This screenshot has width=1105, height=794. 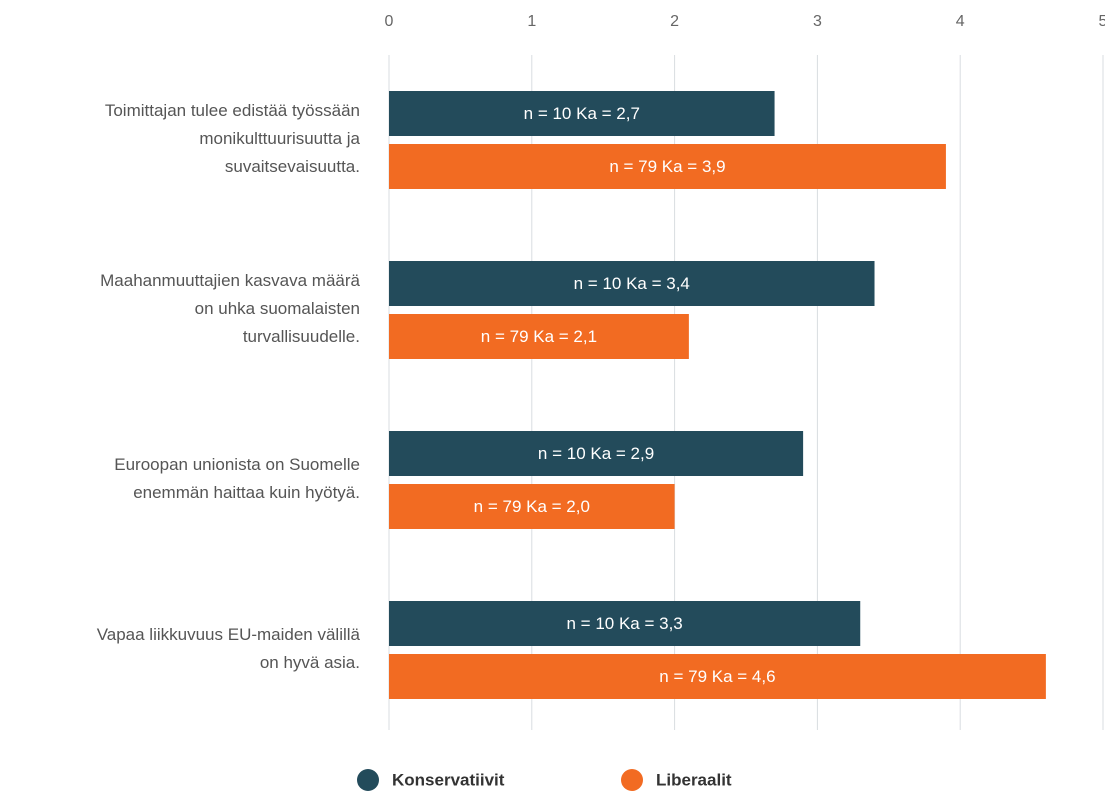 I want to click on x-tick-label: 1, so click(x=531, y=21).